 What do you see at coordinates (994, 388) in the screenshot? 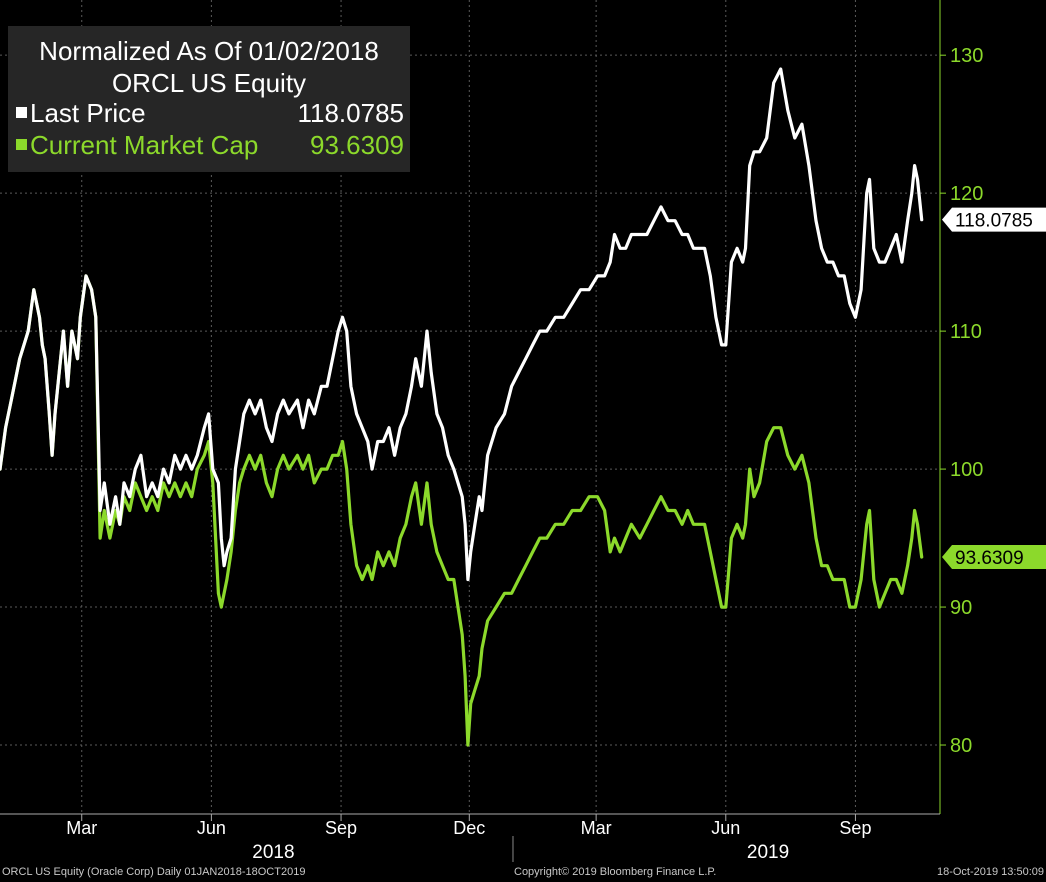
I see `value-callouts: 118.0785 93.6309` at bounding box center [994, 388].